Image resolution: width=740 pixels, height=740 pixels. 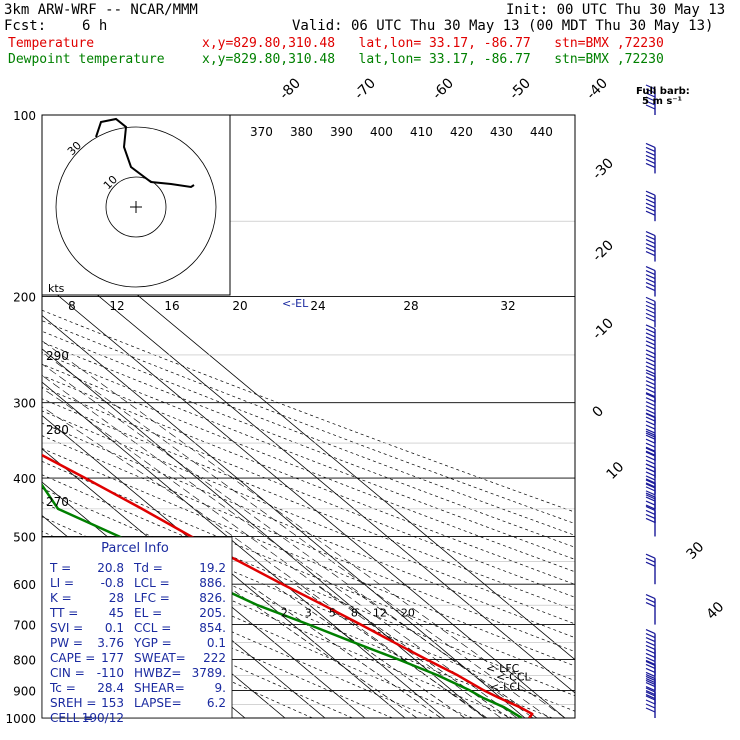 What do you see at coordinates (24, 537) in the screenshot?
I see `pressure-tick-label: 500` at bounding box center [24, 537].